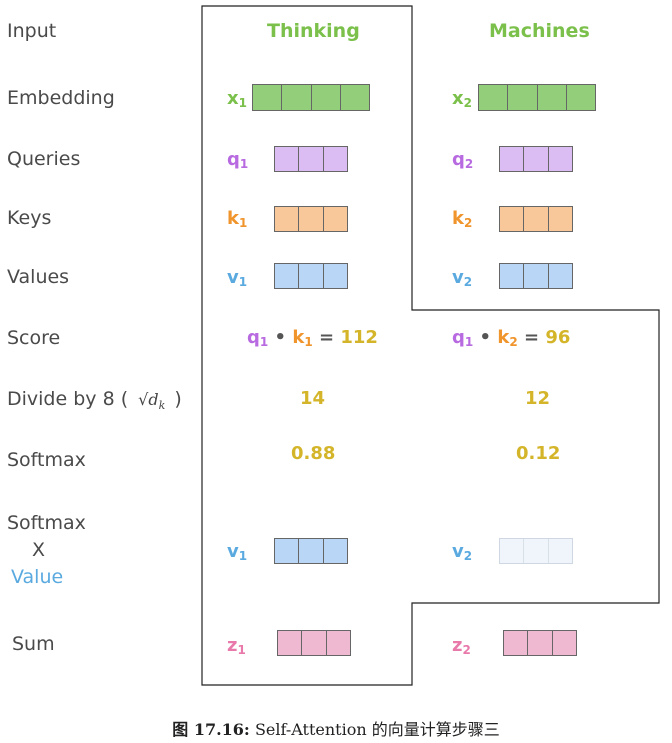 Image resolution: width=672 pixels, height=743 pixels. Describe the element at coordinates (311, 97) in the screenshot. I see `embedding-vector-x1` at that location.